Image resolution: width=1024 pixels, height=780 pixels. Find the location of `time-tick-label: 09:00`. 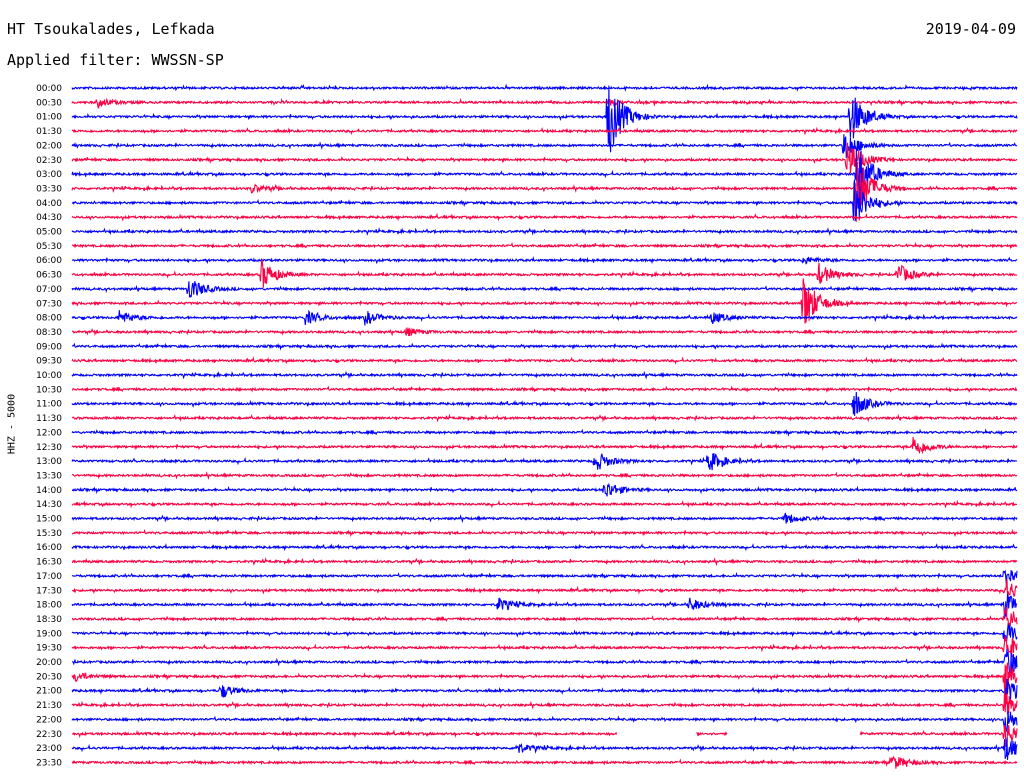

time-tick-label: 09:00 is located at coordinates (49, 347).